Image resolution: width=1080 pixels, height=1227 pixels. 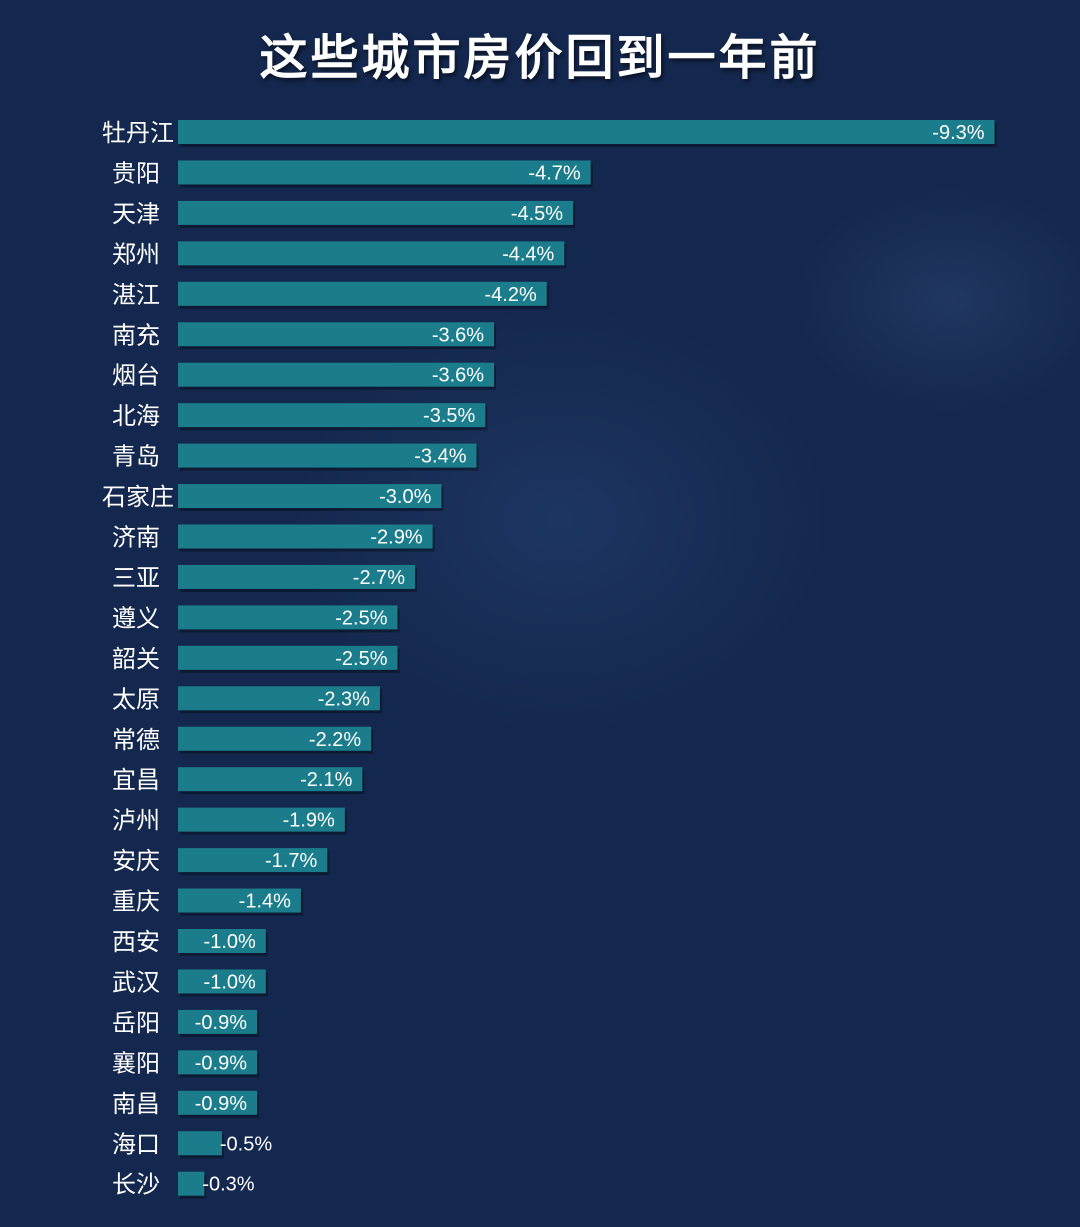 I want to click on category-label: 石家庄, so click(x=138, y=497).